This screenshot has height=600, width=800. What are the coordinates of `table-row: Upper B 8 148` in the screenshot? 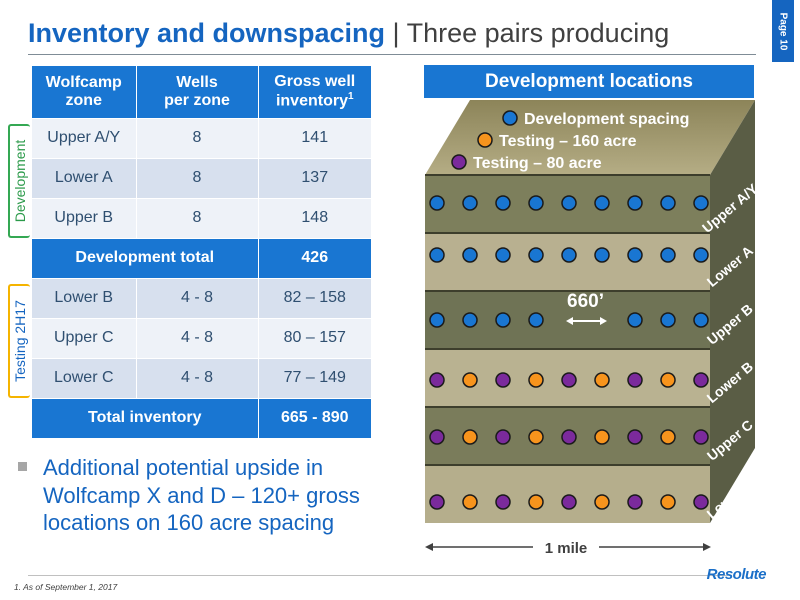 It's located at (201, 218).